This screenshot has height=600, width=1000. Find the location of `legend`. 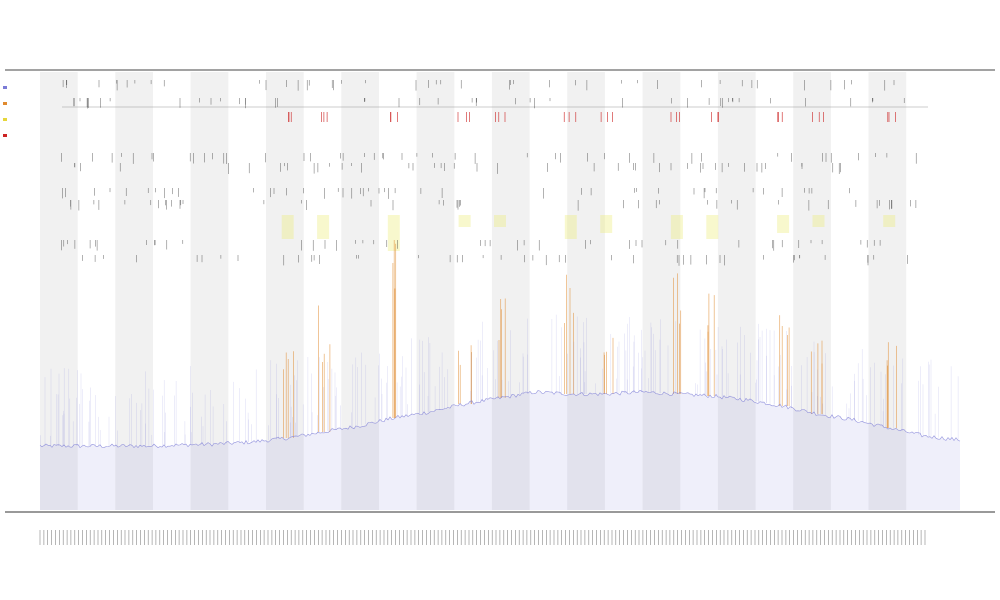

legend is located at coordinates (5, 111).